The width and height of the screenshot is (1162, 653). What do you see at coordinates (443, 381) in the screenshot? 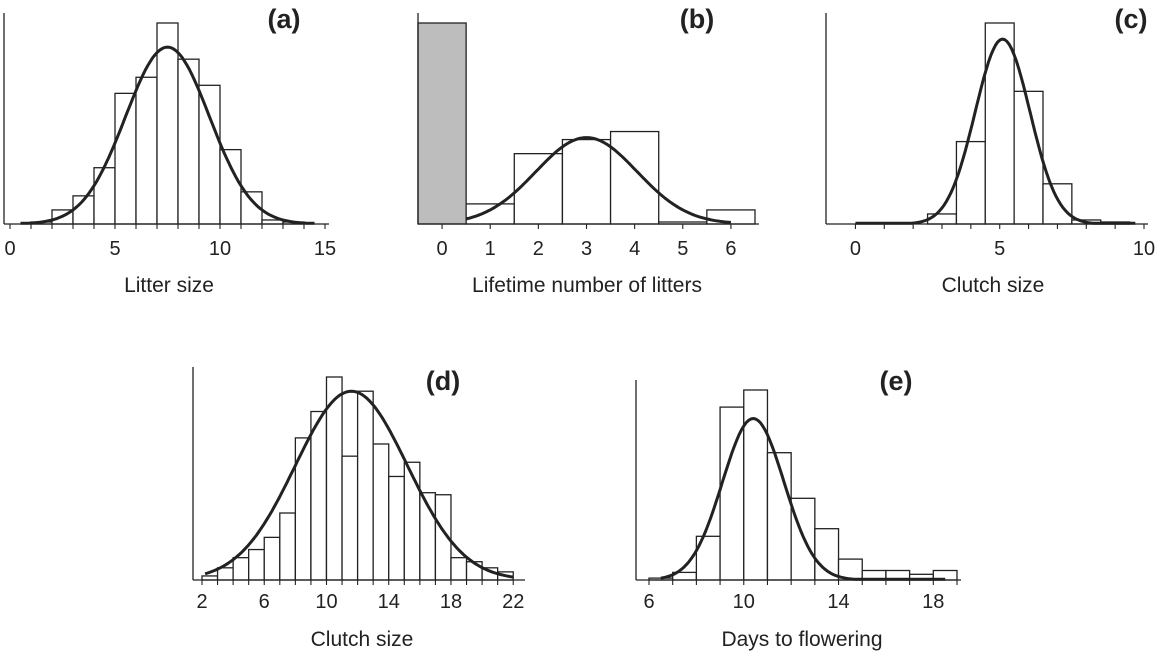
I see `panel-d-letter: (d)` at bounding box center [443, 381].